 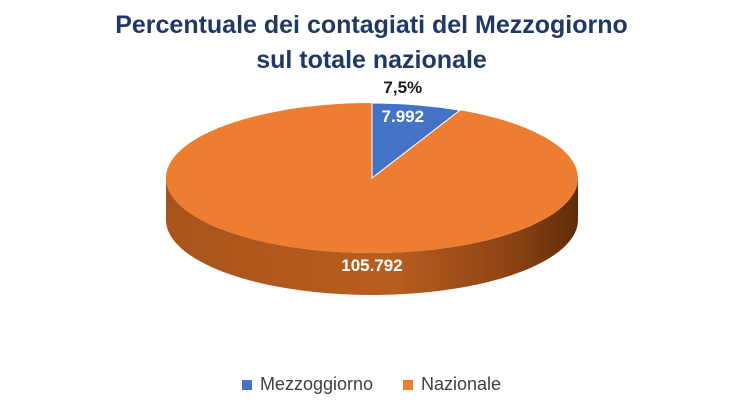 I want to click on chart-title-line-2: sul totale nazionale, so click(x=371, y=60).